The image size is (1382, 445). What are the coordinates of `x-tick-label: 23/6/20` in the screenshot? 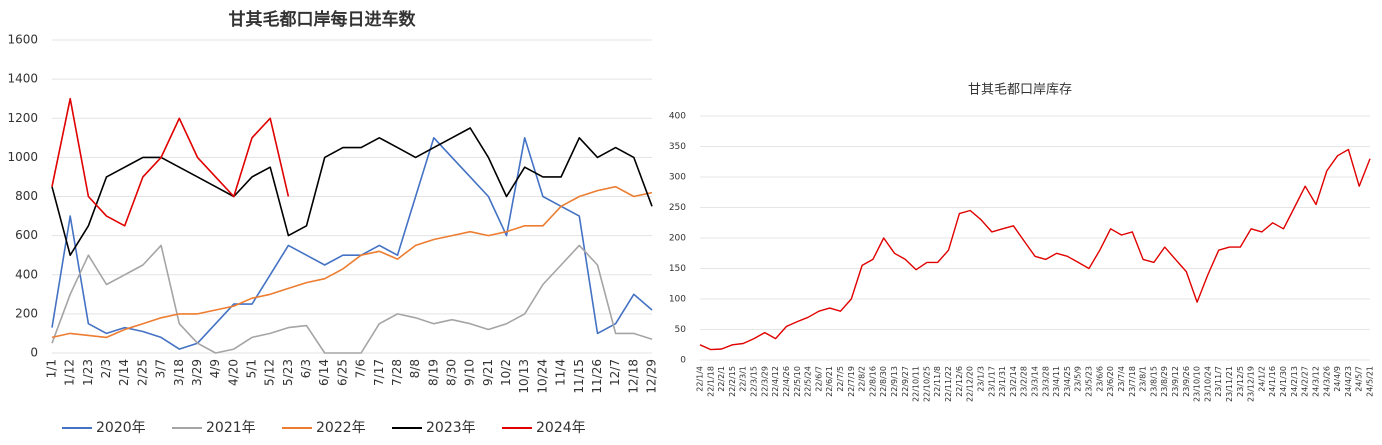 It's located at (1110, 381).